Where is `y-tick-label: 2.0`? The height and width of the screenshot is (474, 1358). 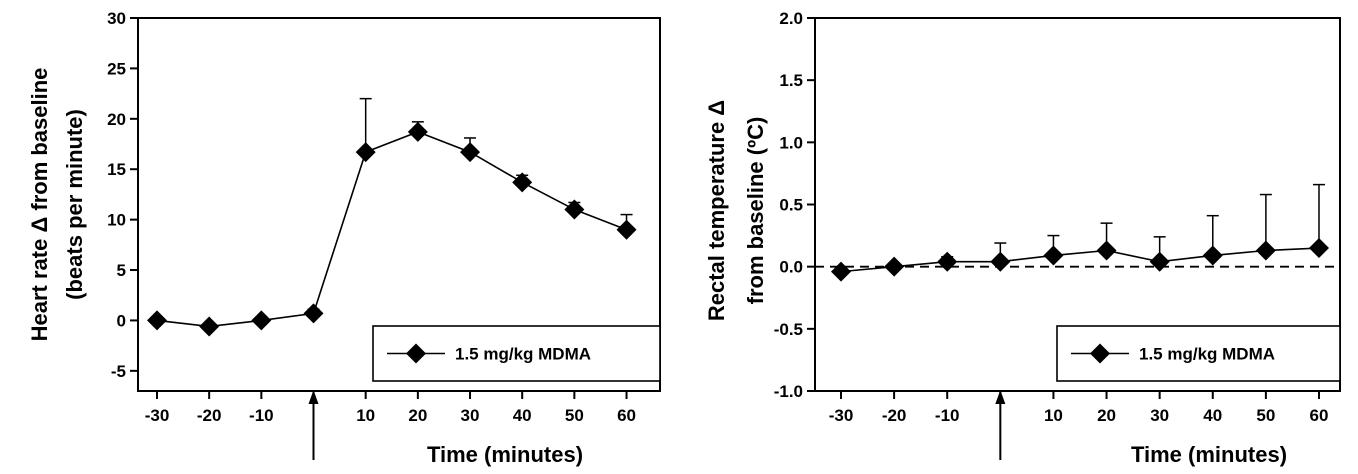 y-tick-label: 2.0 is located at coordinates (791, 18).